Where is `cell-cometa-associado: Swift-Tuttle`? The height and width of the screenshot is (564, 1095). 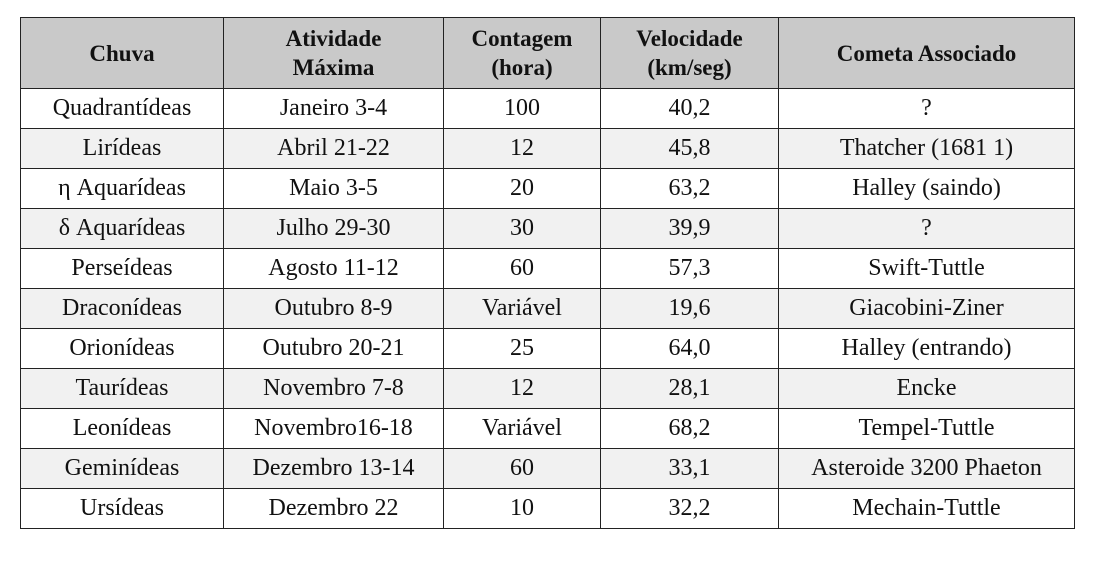 cell-cometa-associado: Swift-Tuttle is located at coordinates (926, 268).